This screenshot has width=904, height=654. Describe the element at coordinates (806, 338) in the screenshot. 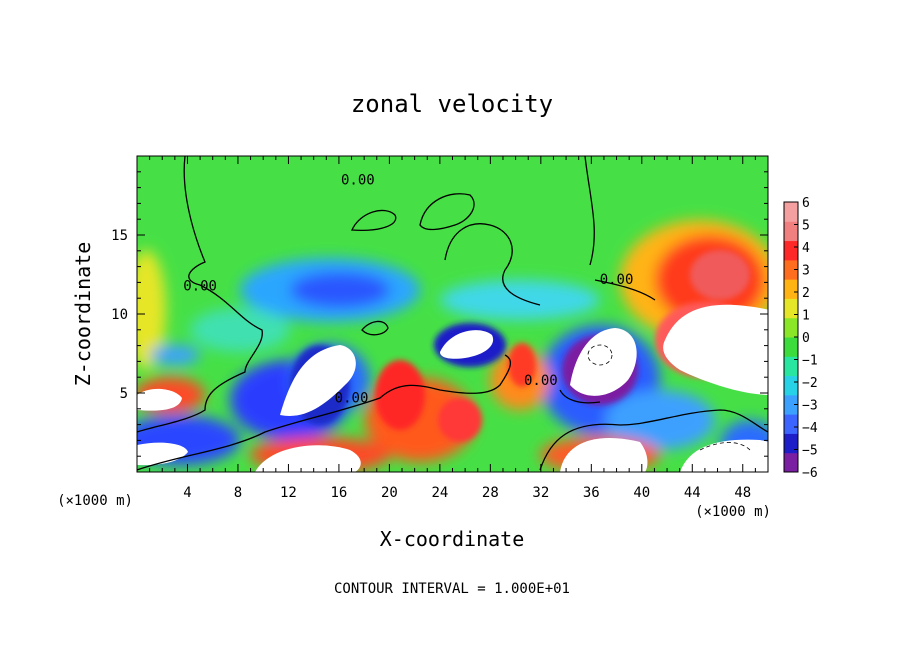

I see `colorbar-label: 0` at that location.